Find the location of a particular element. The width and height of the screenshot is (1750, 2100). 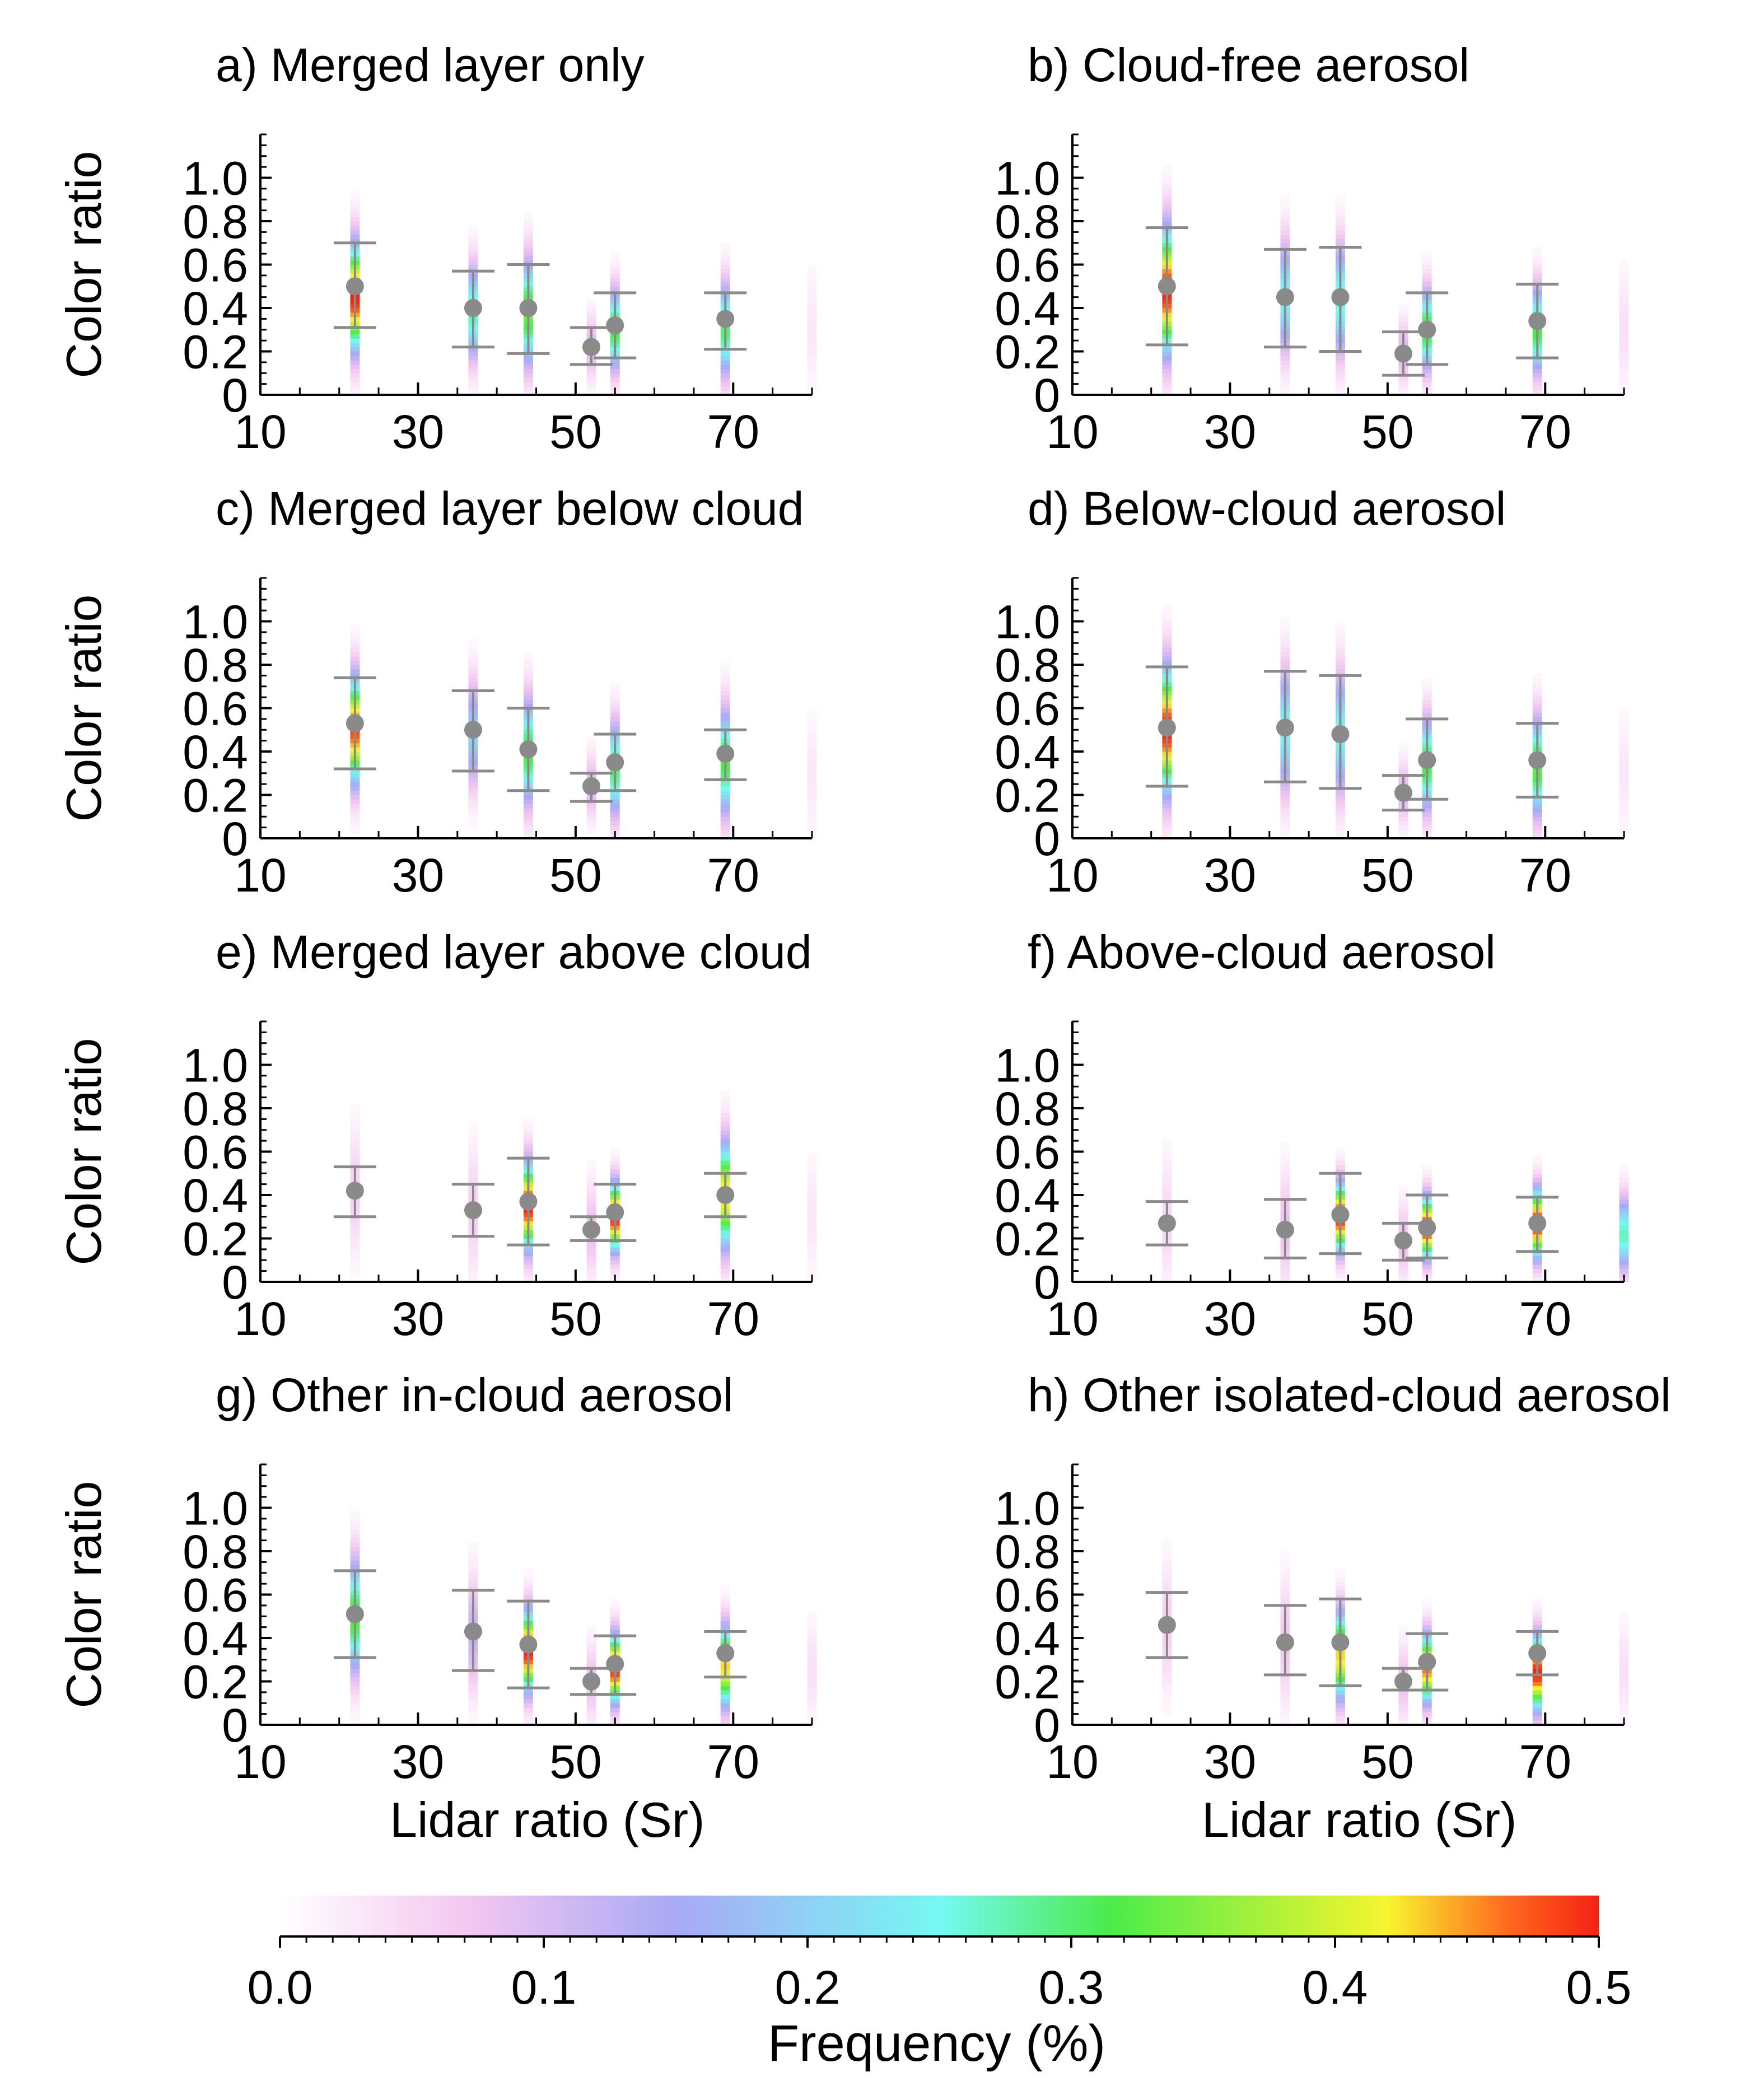

x-axis-label: Lidar ratio (Sr) is located at coordinates (1359, 1820).